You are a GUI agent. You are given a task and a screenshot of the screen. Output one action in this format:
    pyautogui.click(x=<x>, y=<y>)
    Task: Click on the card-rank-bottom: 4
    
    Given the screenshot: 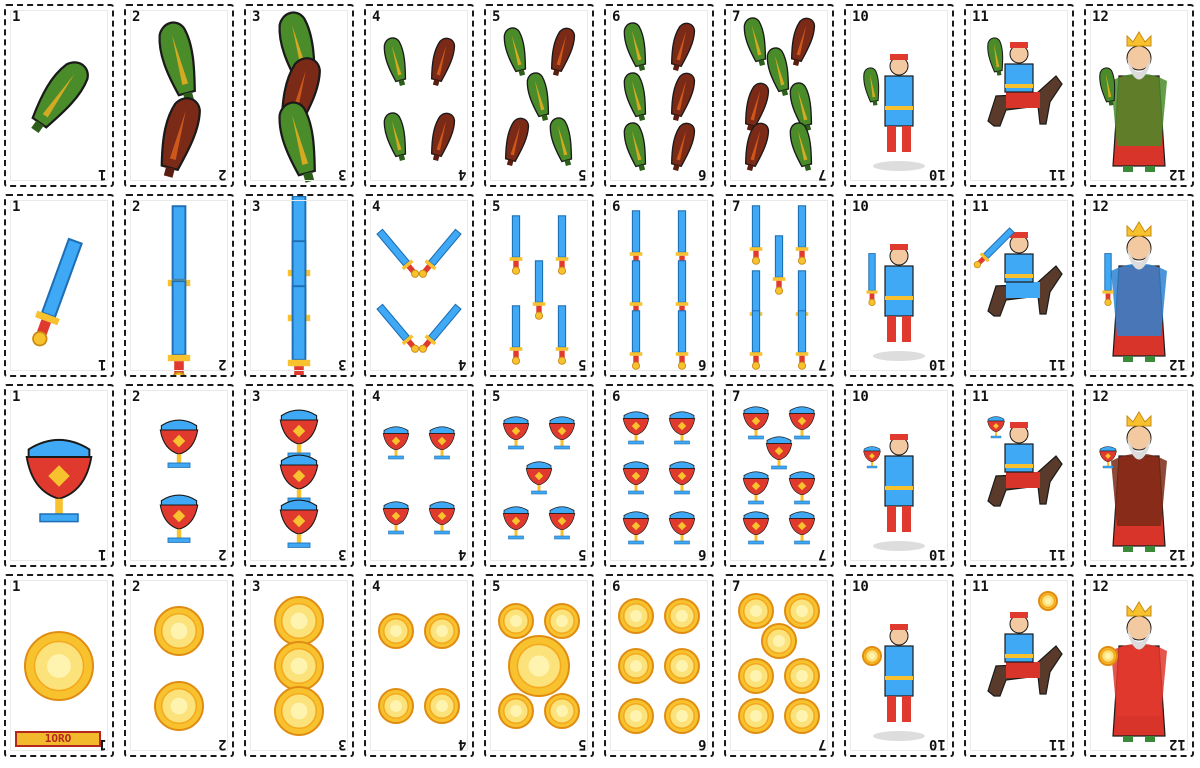 What is the action you would take?
    pyautogui.click(x=461, y=554)
    